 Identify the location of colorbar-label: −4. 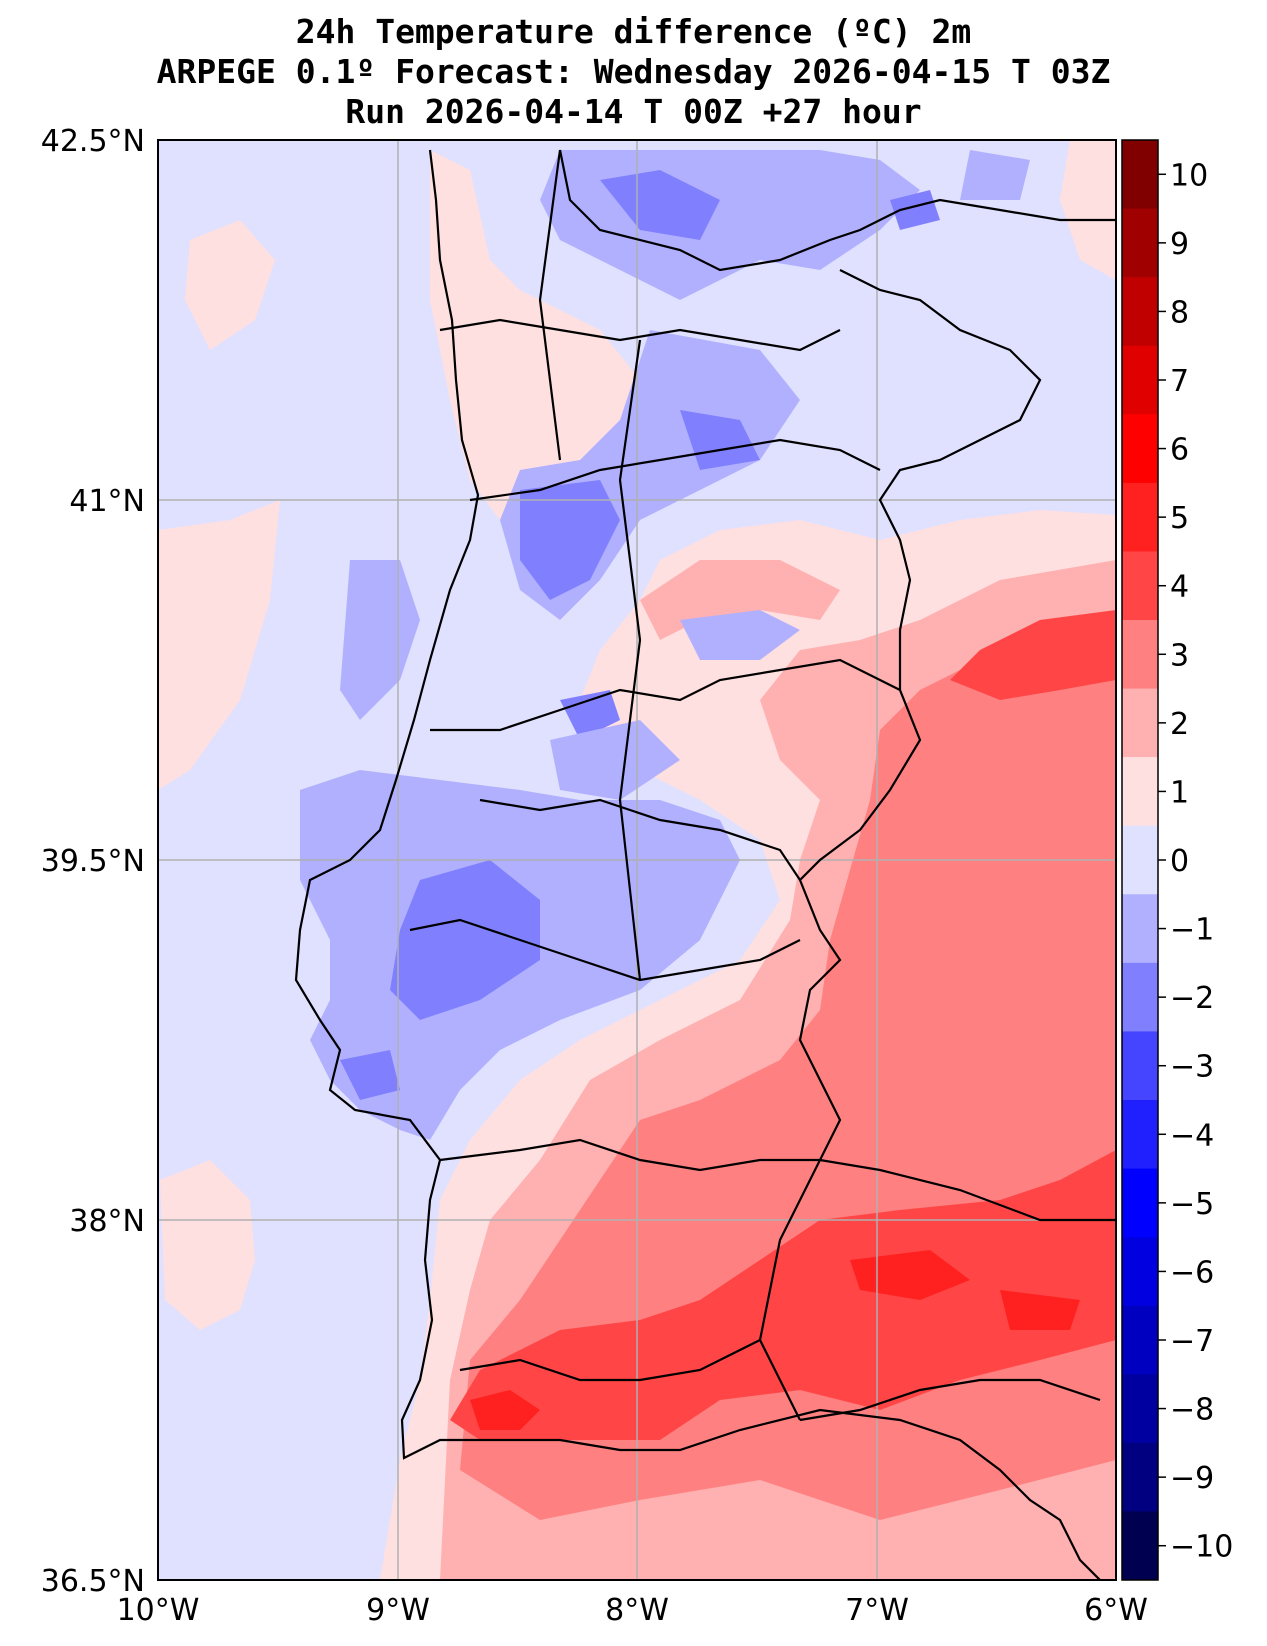
(1192, 1135).